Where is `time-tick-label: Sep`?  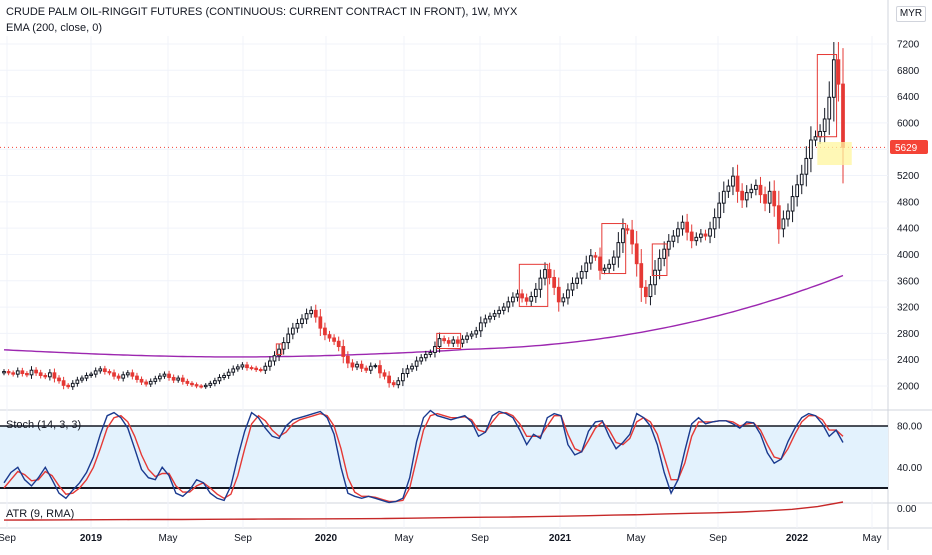 time-tick-label: Sep is located at coordinates (243, 538).